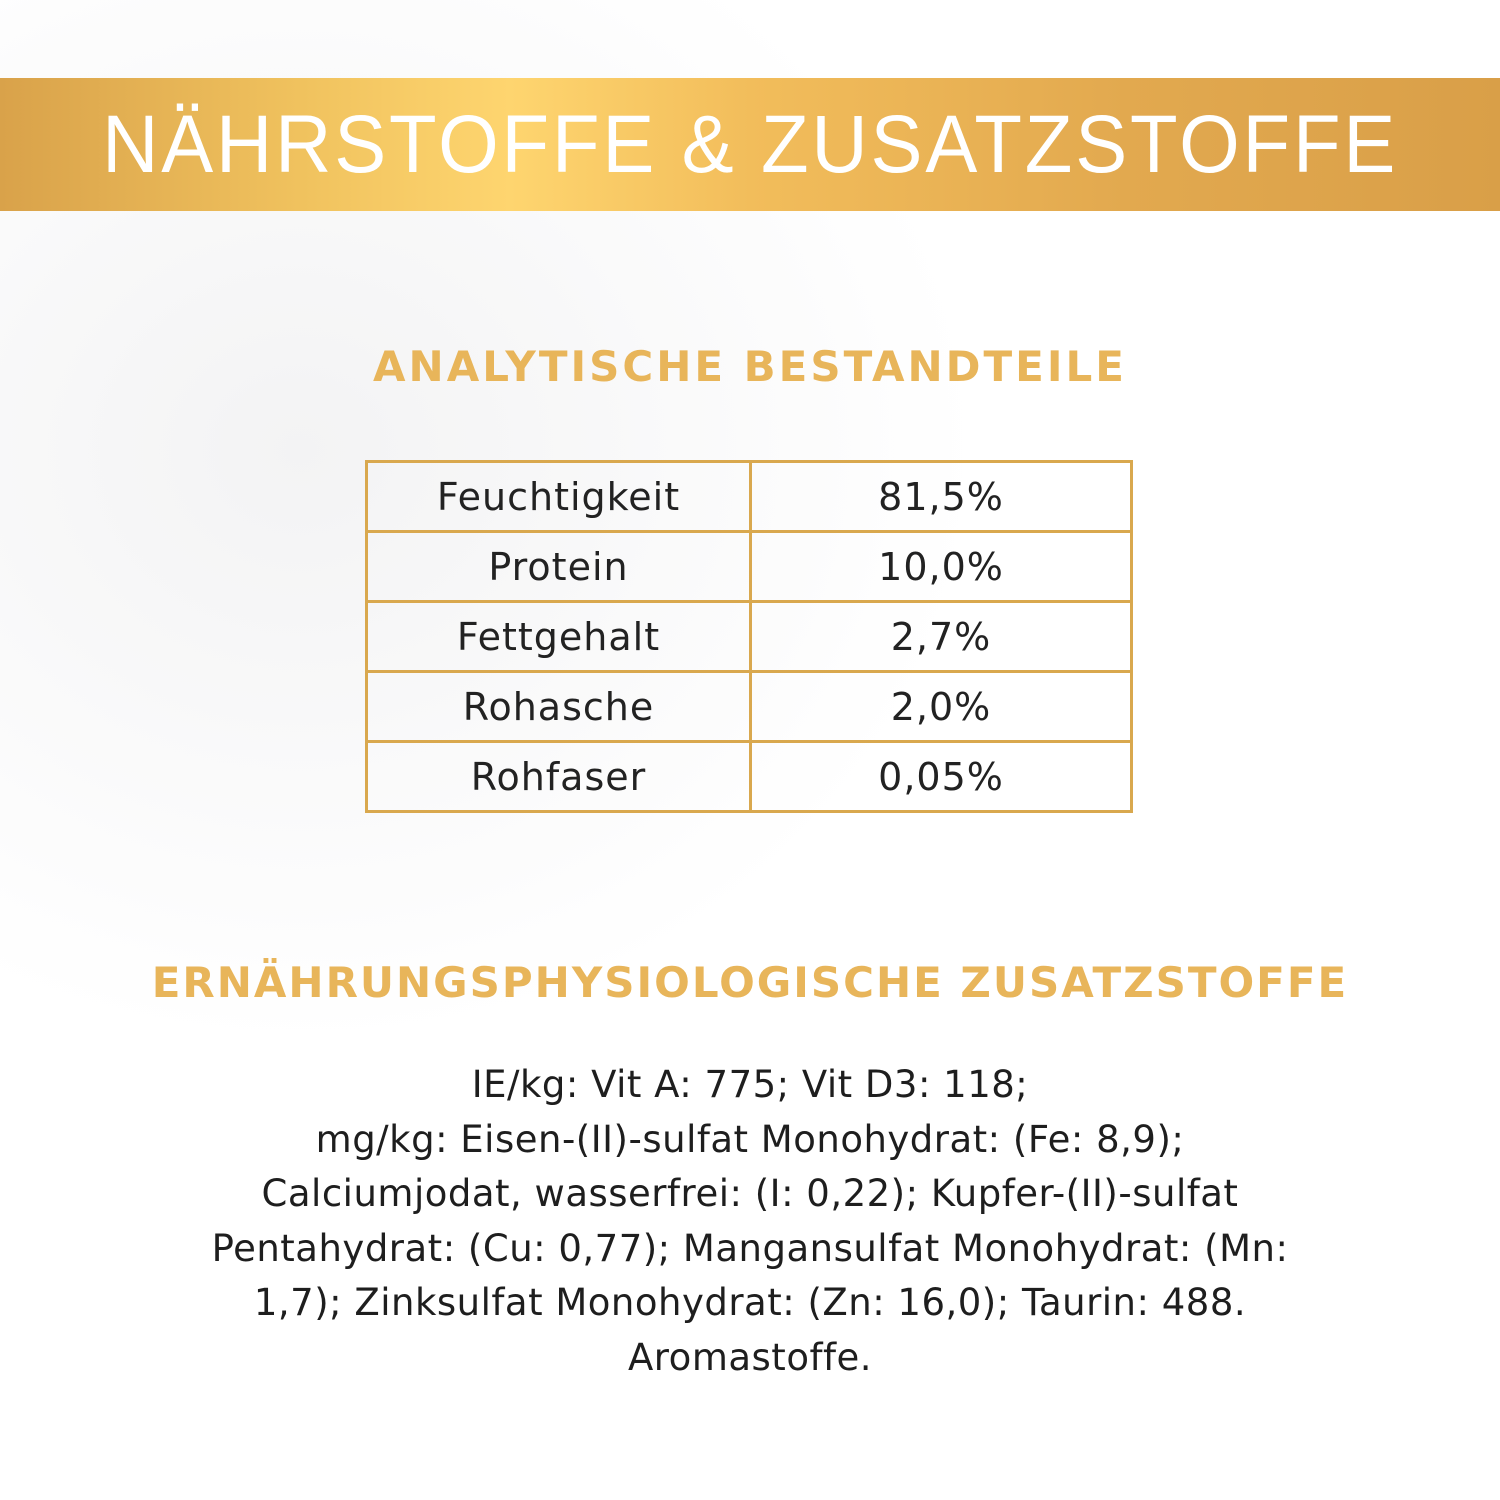  What do you see at coordinates (941, 566) in the screenshot?
I see `row-value: 10,0%` at bounding box center [941, 566].